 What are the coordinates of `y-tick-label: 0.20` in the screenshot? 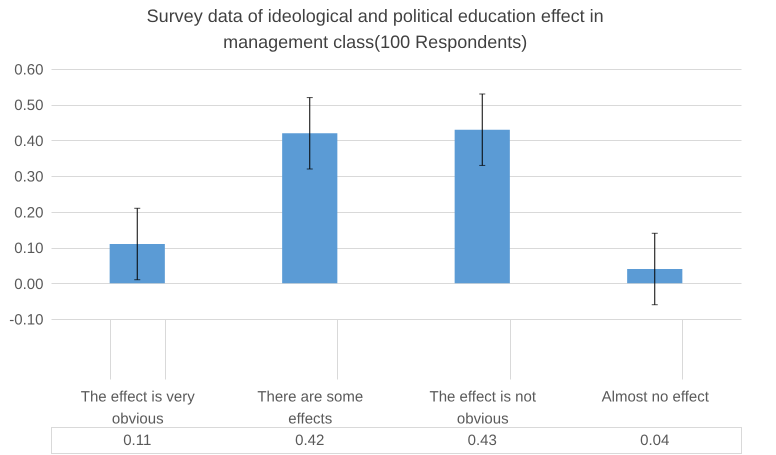 It's located at (29, 213).